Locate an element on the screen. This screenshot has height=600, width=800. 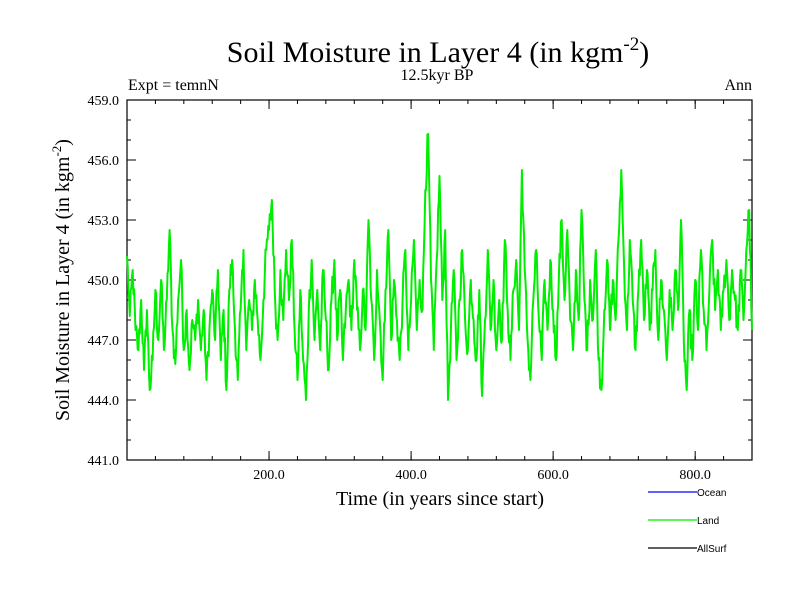
subtitle-experiment: Expt = temnN is located at coordinates (173, 85).